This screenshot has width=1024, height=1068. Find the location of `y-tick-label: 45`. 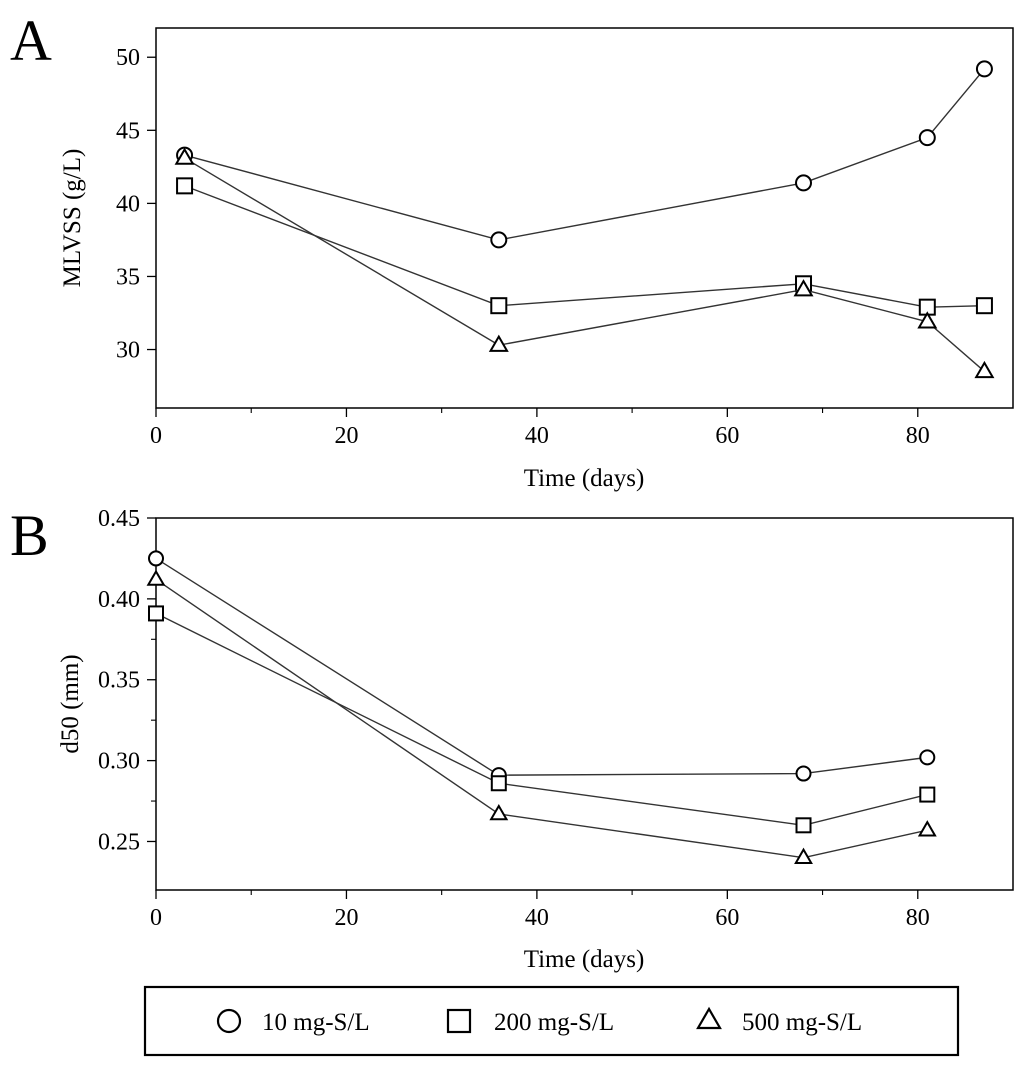

y-tick-label: 45 is located at coordinates (128, 131).